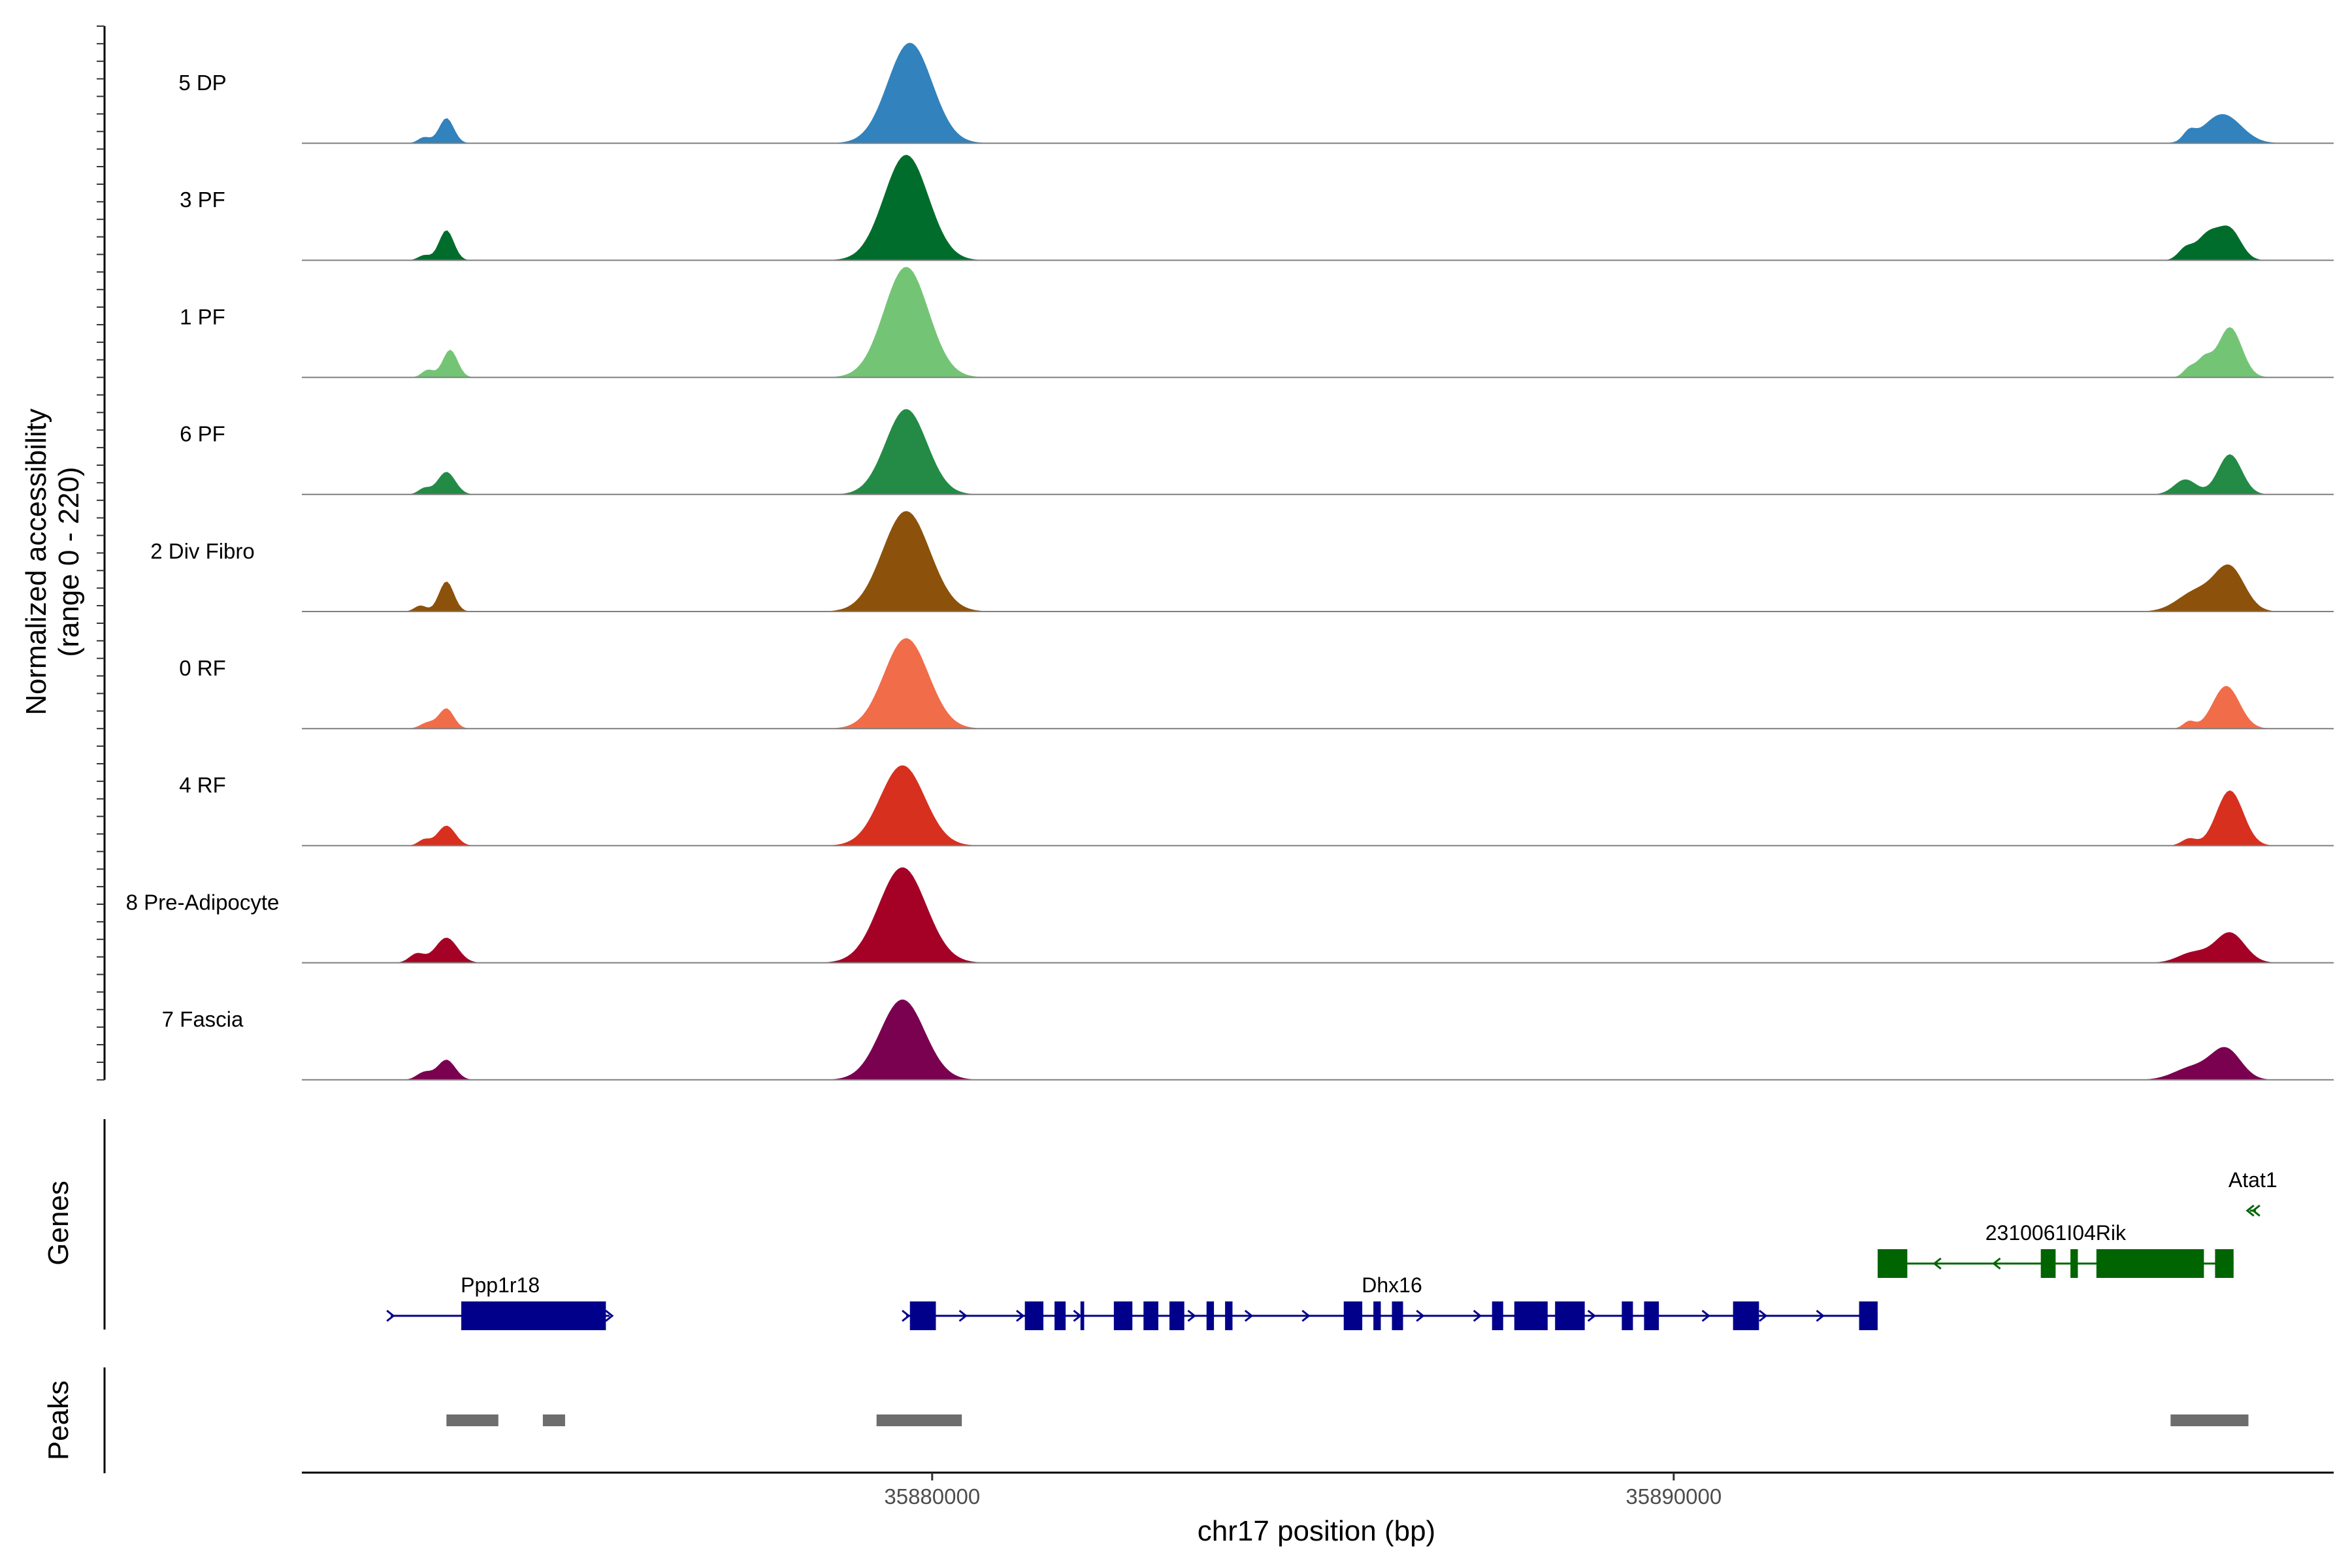  Describe the element at coordinates (1332, 1249) in the screenshot. I see `gene-models: Ppp1r18 Dhx16 2310061I04Rik Atat1` at that location.